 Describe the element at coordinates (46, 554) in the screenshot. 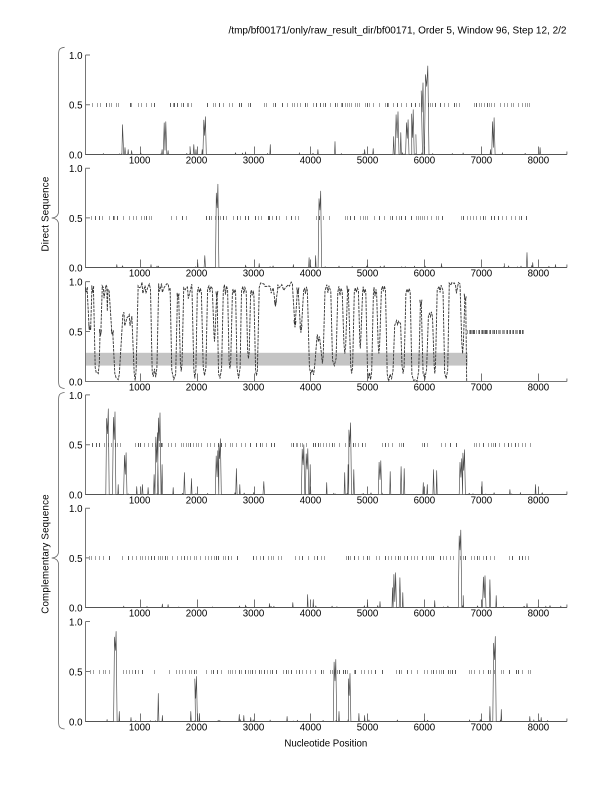

I see `svg-text: Complementary Sequence` at that location.